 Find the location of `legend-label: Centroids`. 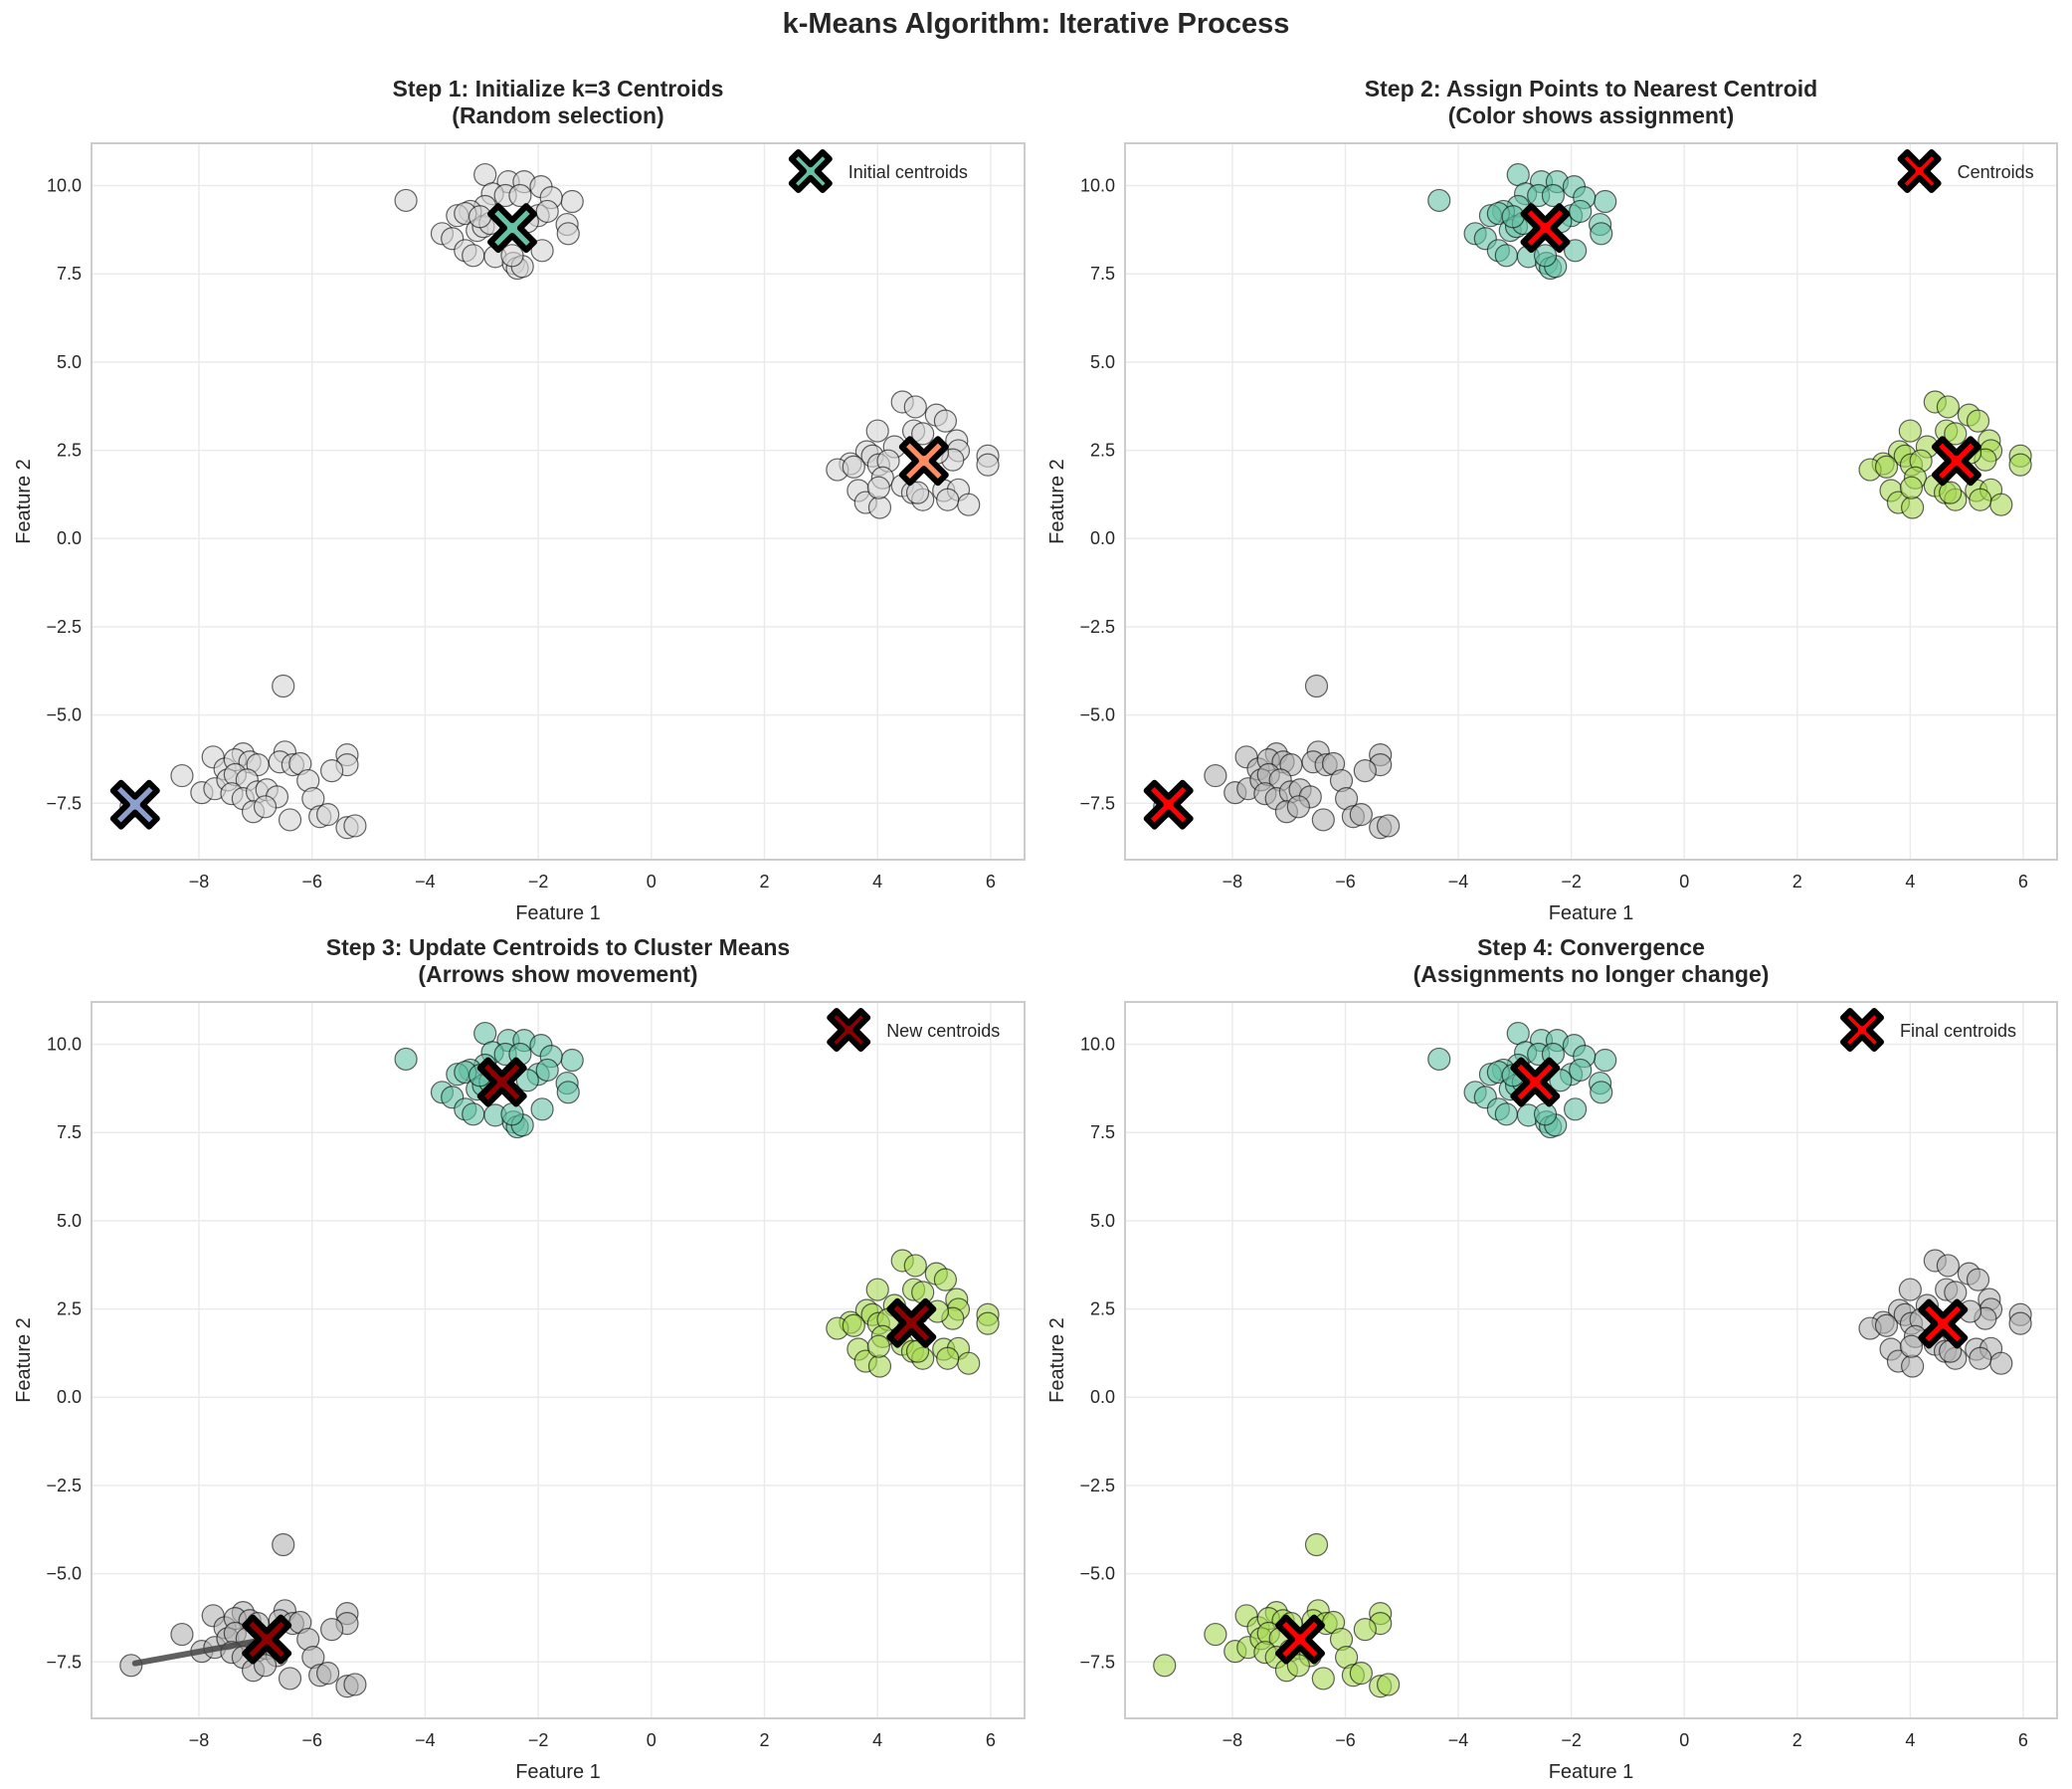

legend-label: Centroids is located at coordinates (1996, 172).